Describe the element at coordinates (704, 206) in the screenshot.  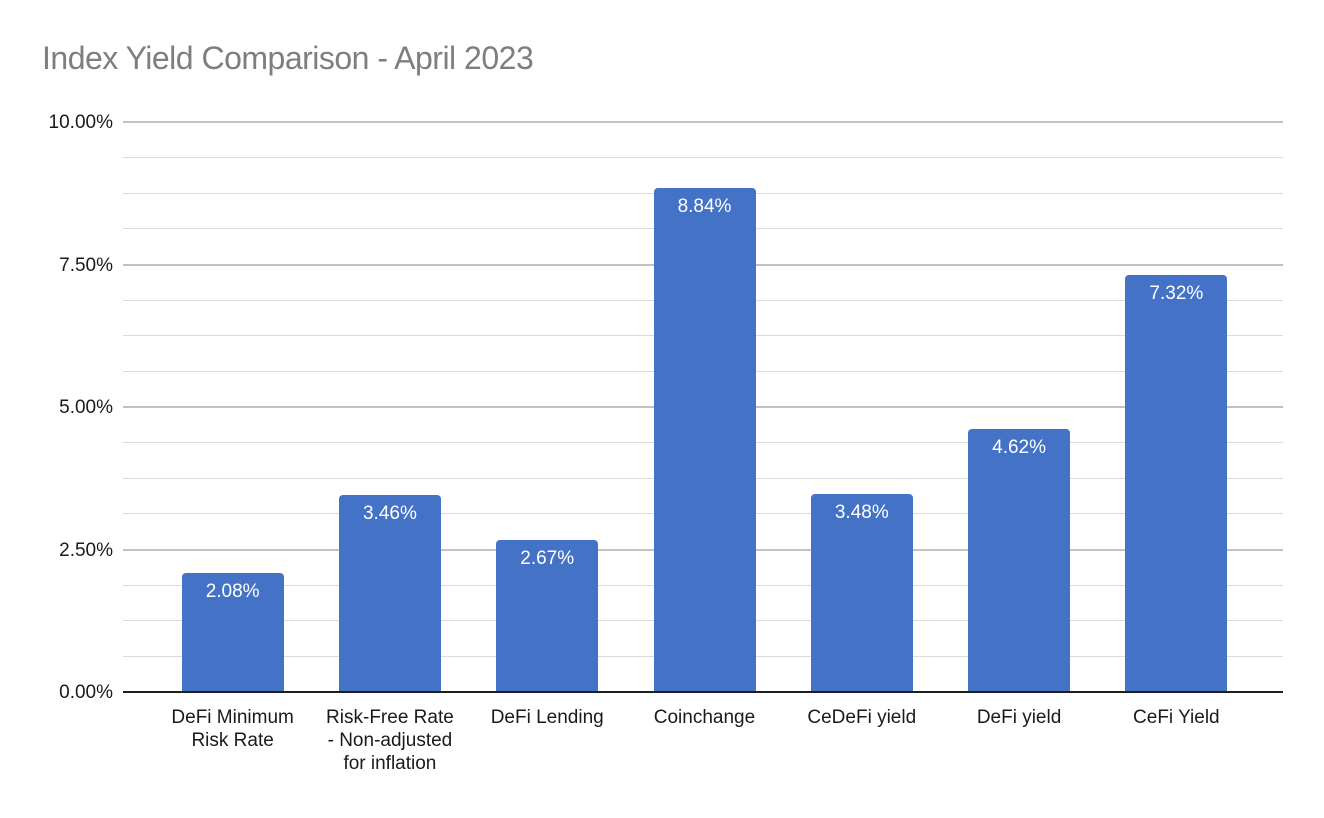
I see `bar-value-label: 8.84%` at that location.